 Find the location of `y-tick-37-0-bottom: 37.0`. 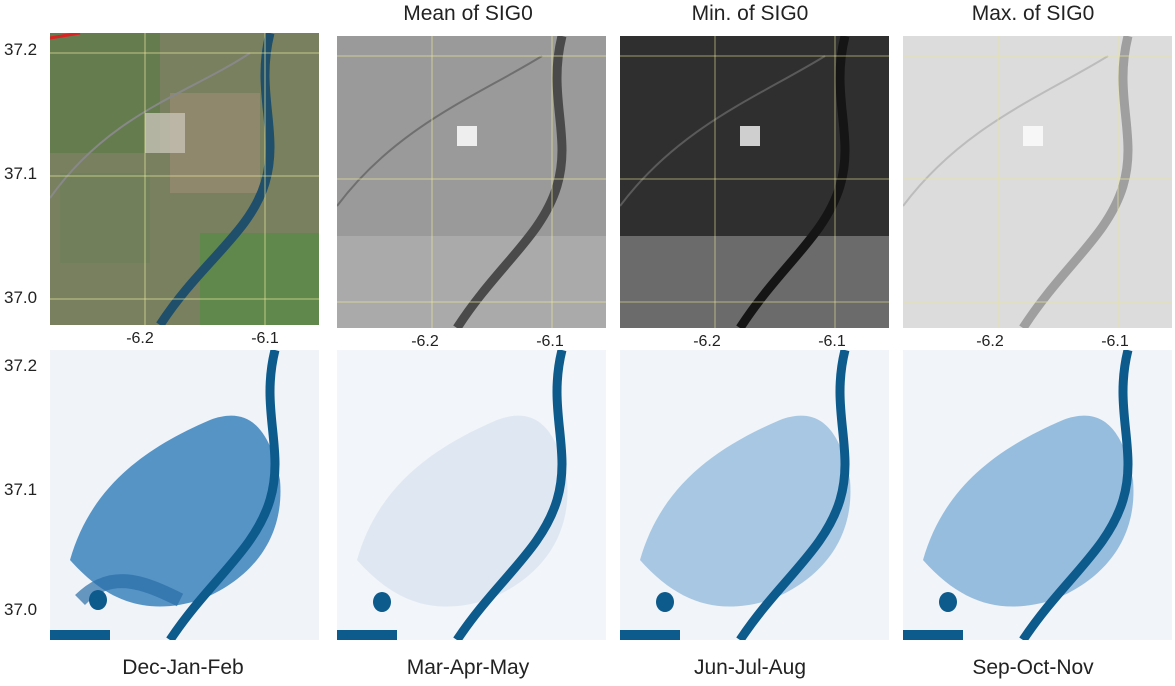

y-tick-37-0-bottom: 37.0 is located at coordinates (21, 609).